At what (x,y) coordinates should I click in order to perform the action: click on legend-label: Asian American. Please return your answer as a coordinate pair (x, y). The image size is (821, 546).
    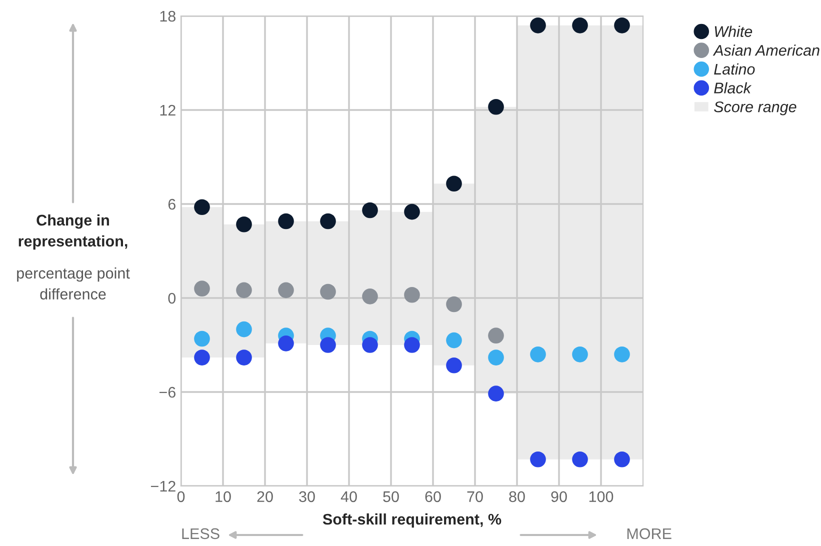
    Looking at the image, I should click on (766, 50).